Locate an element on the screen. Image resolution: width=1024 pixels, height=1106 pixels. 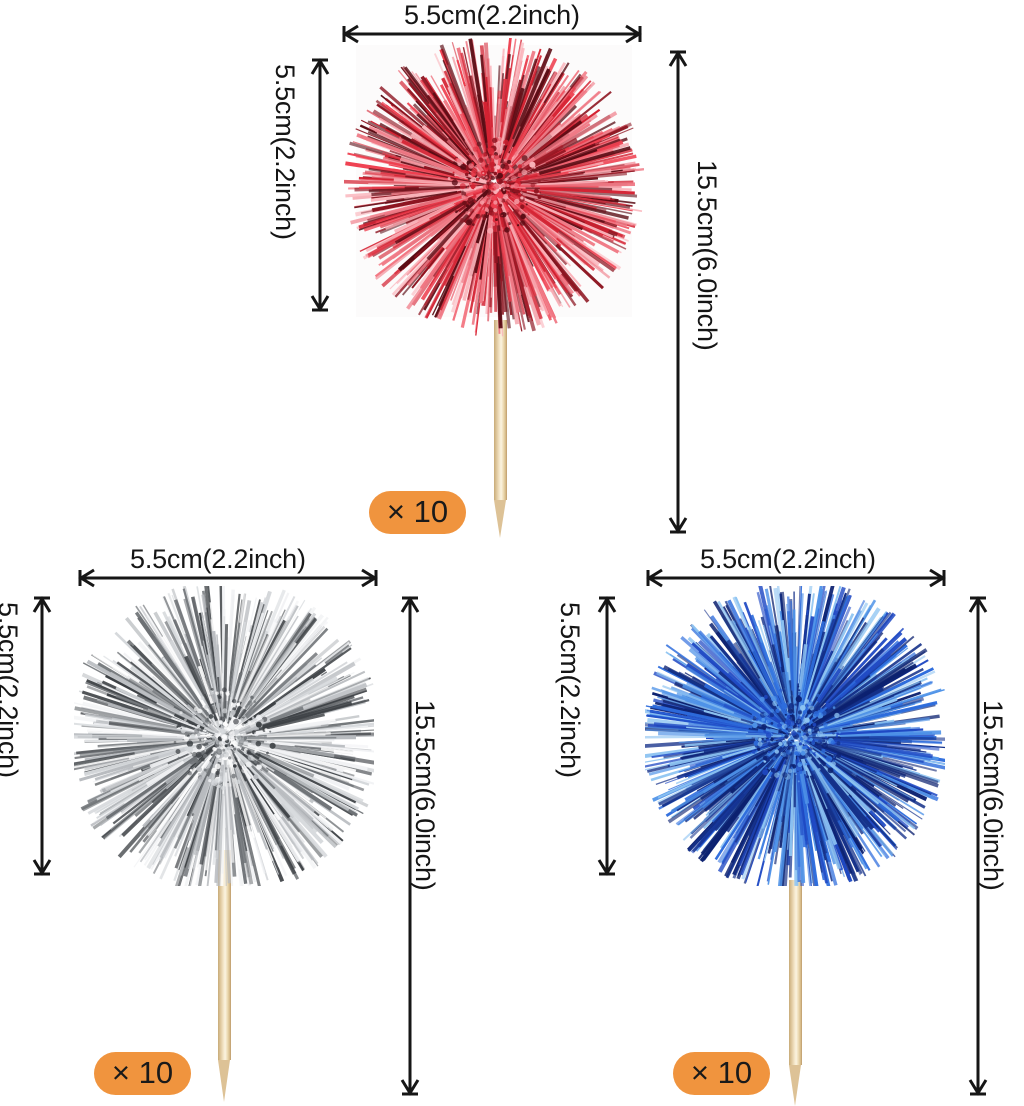
silver-pompom is located at coordinates (224, 736).